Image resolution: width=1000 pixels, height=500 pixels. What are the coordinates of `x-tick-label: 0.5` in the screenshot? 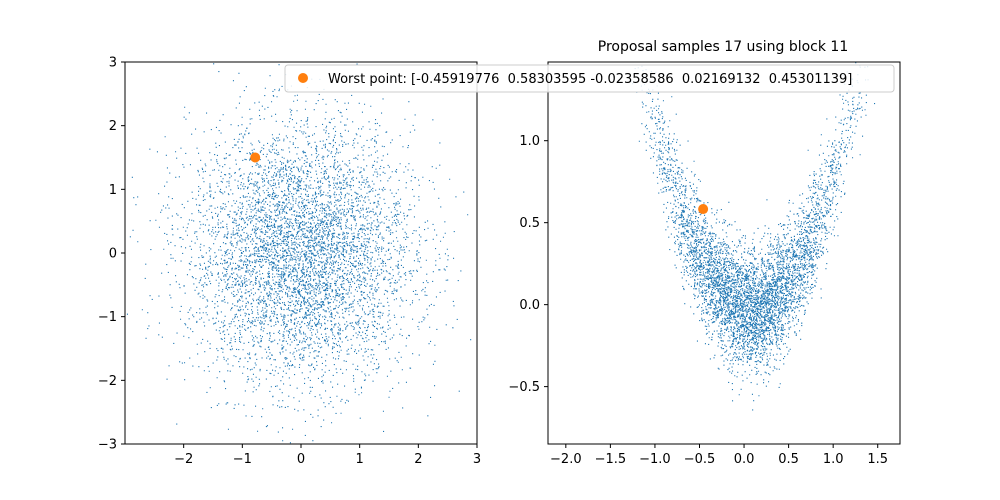 It's located at (788, 459).